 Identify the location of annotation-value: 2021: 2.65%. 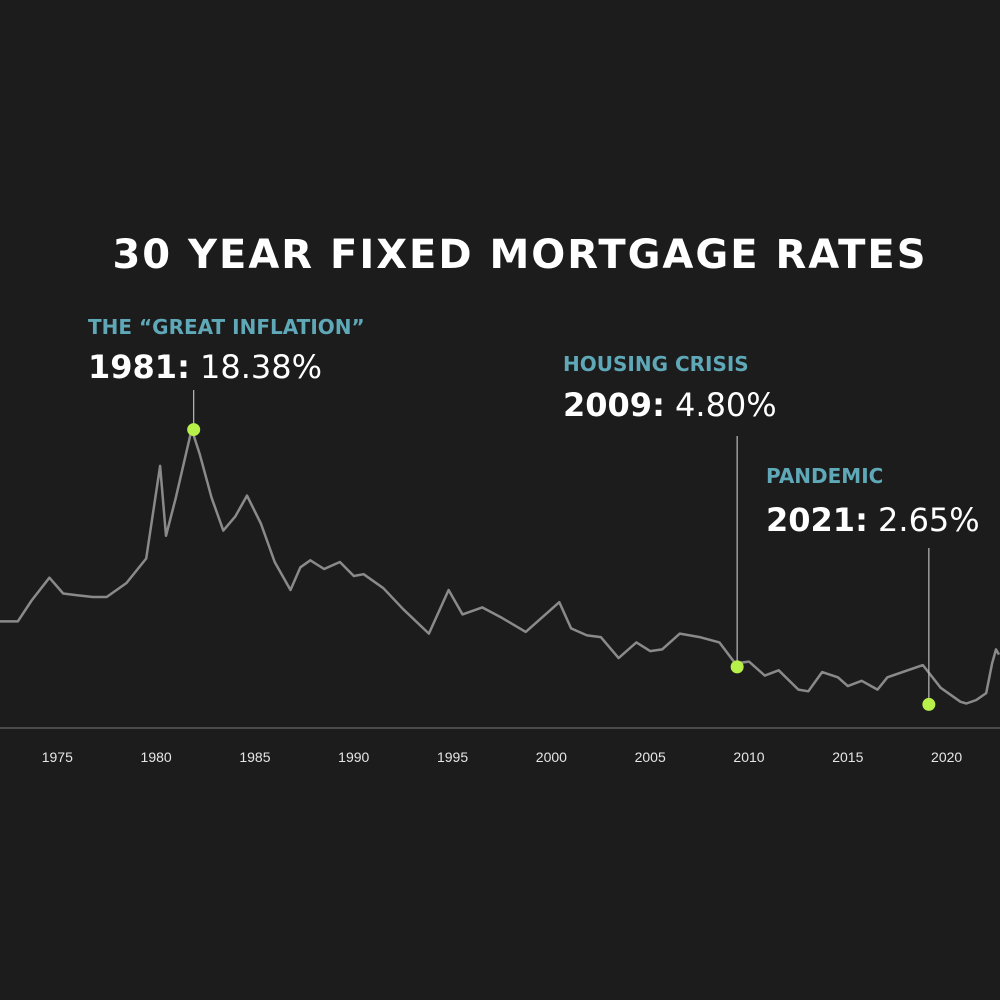
(873, 520).